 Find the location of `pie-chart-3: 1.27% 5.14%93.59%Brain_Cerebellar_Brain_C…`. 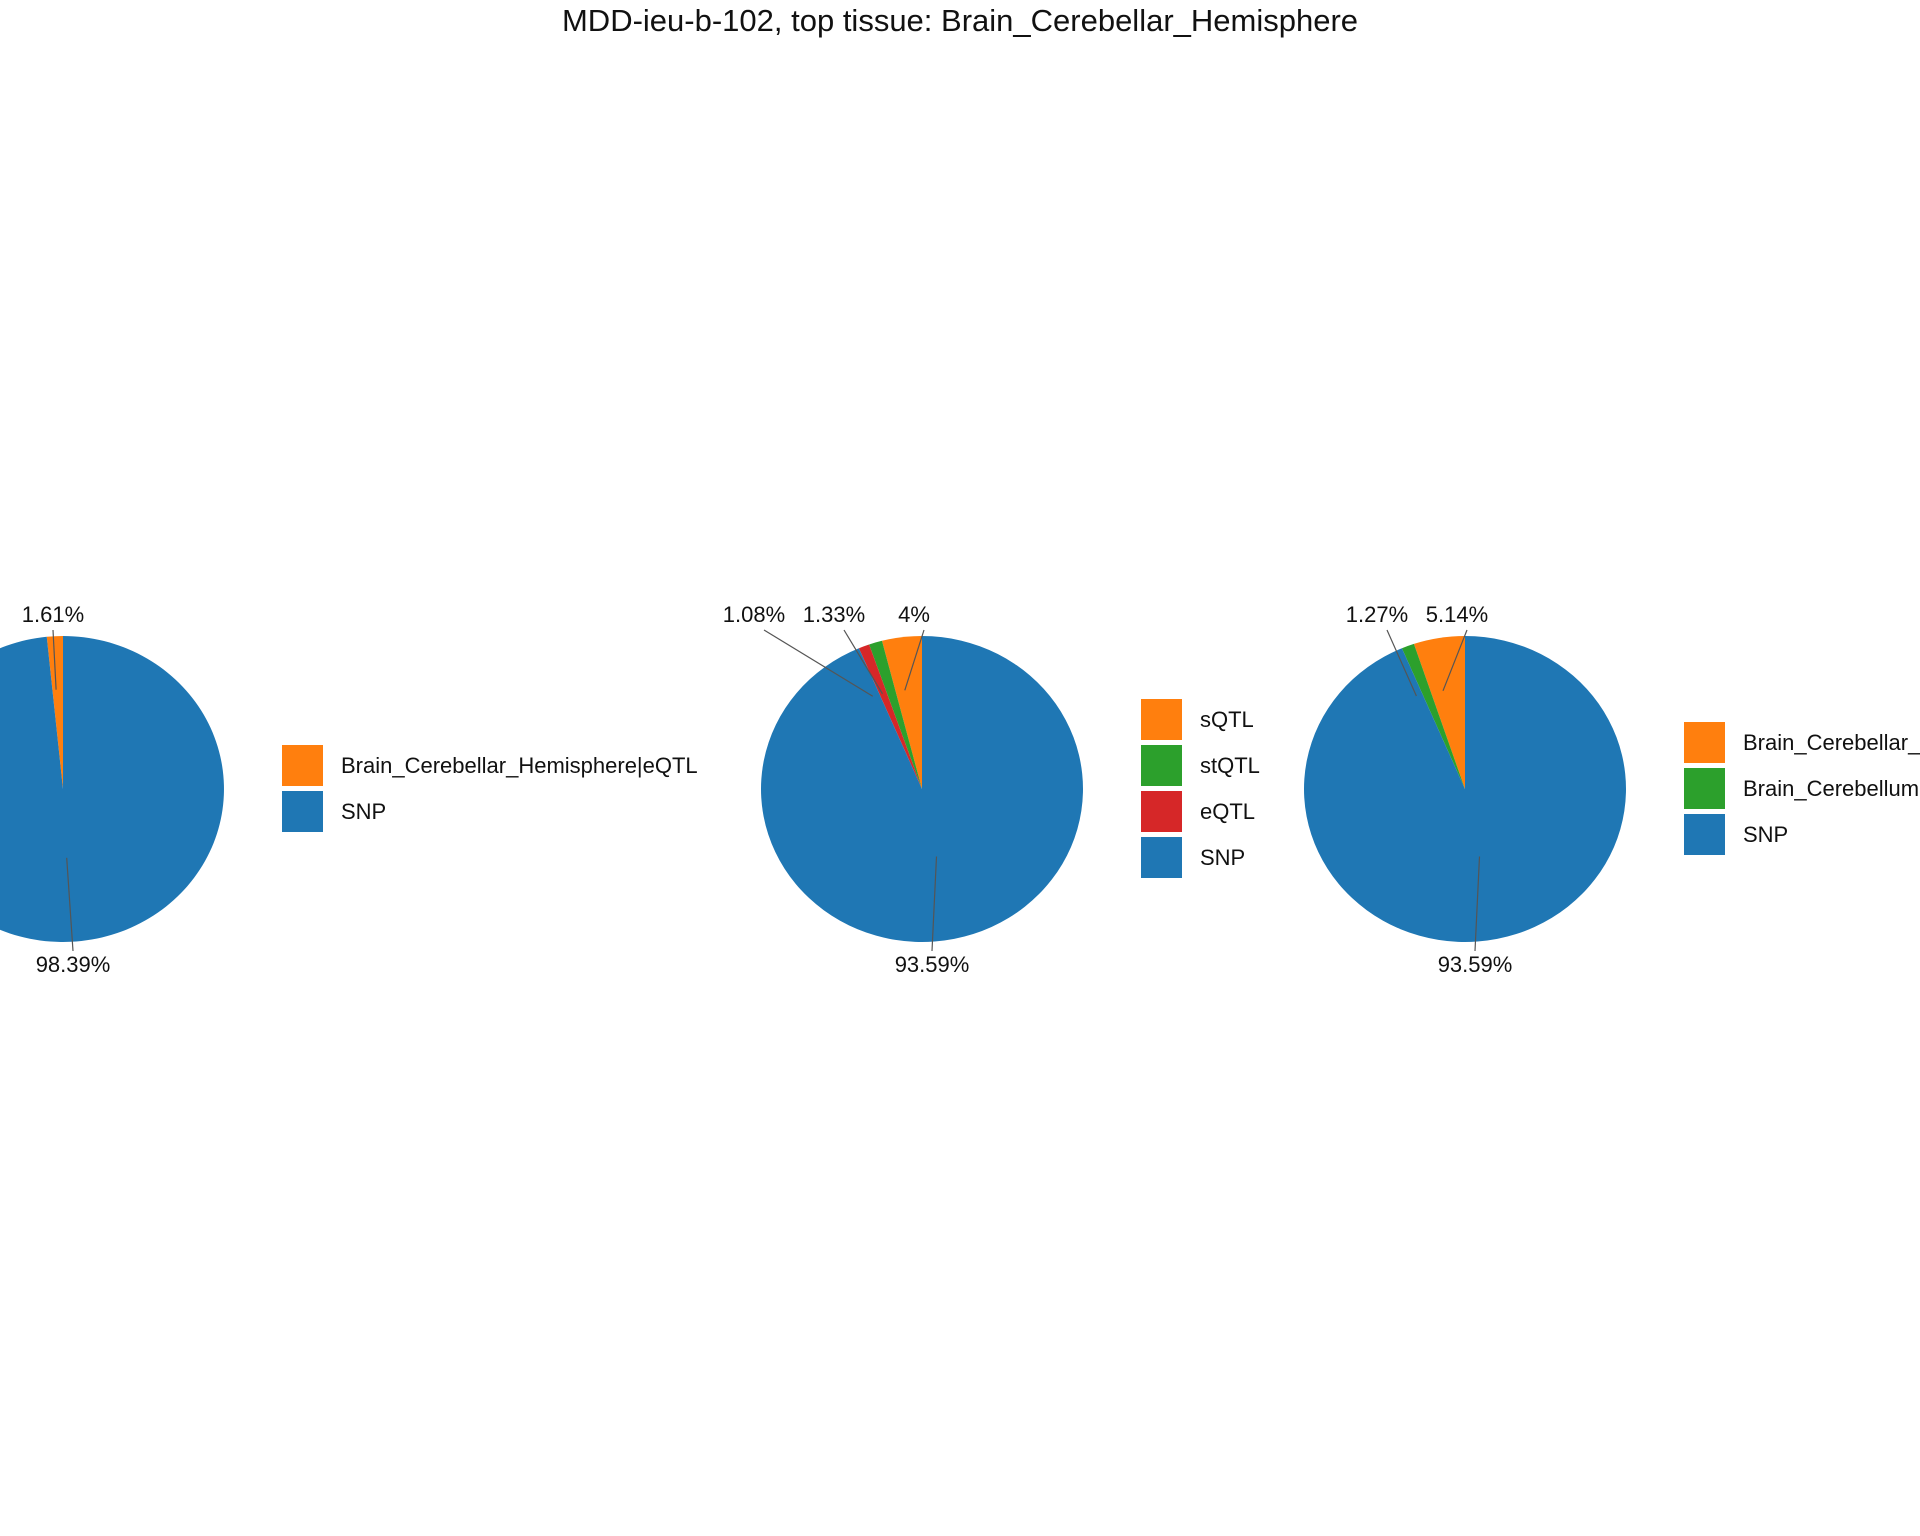

pie-chart-3: 1.27% 5.14%93.59%Brain_Cerebellar_Brain_C… is located at coordinates (1611, 789).